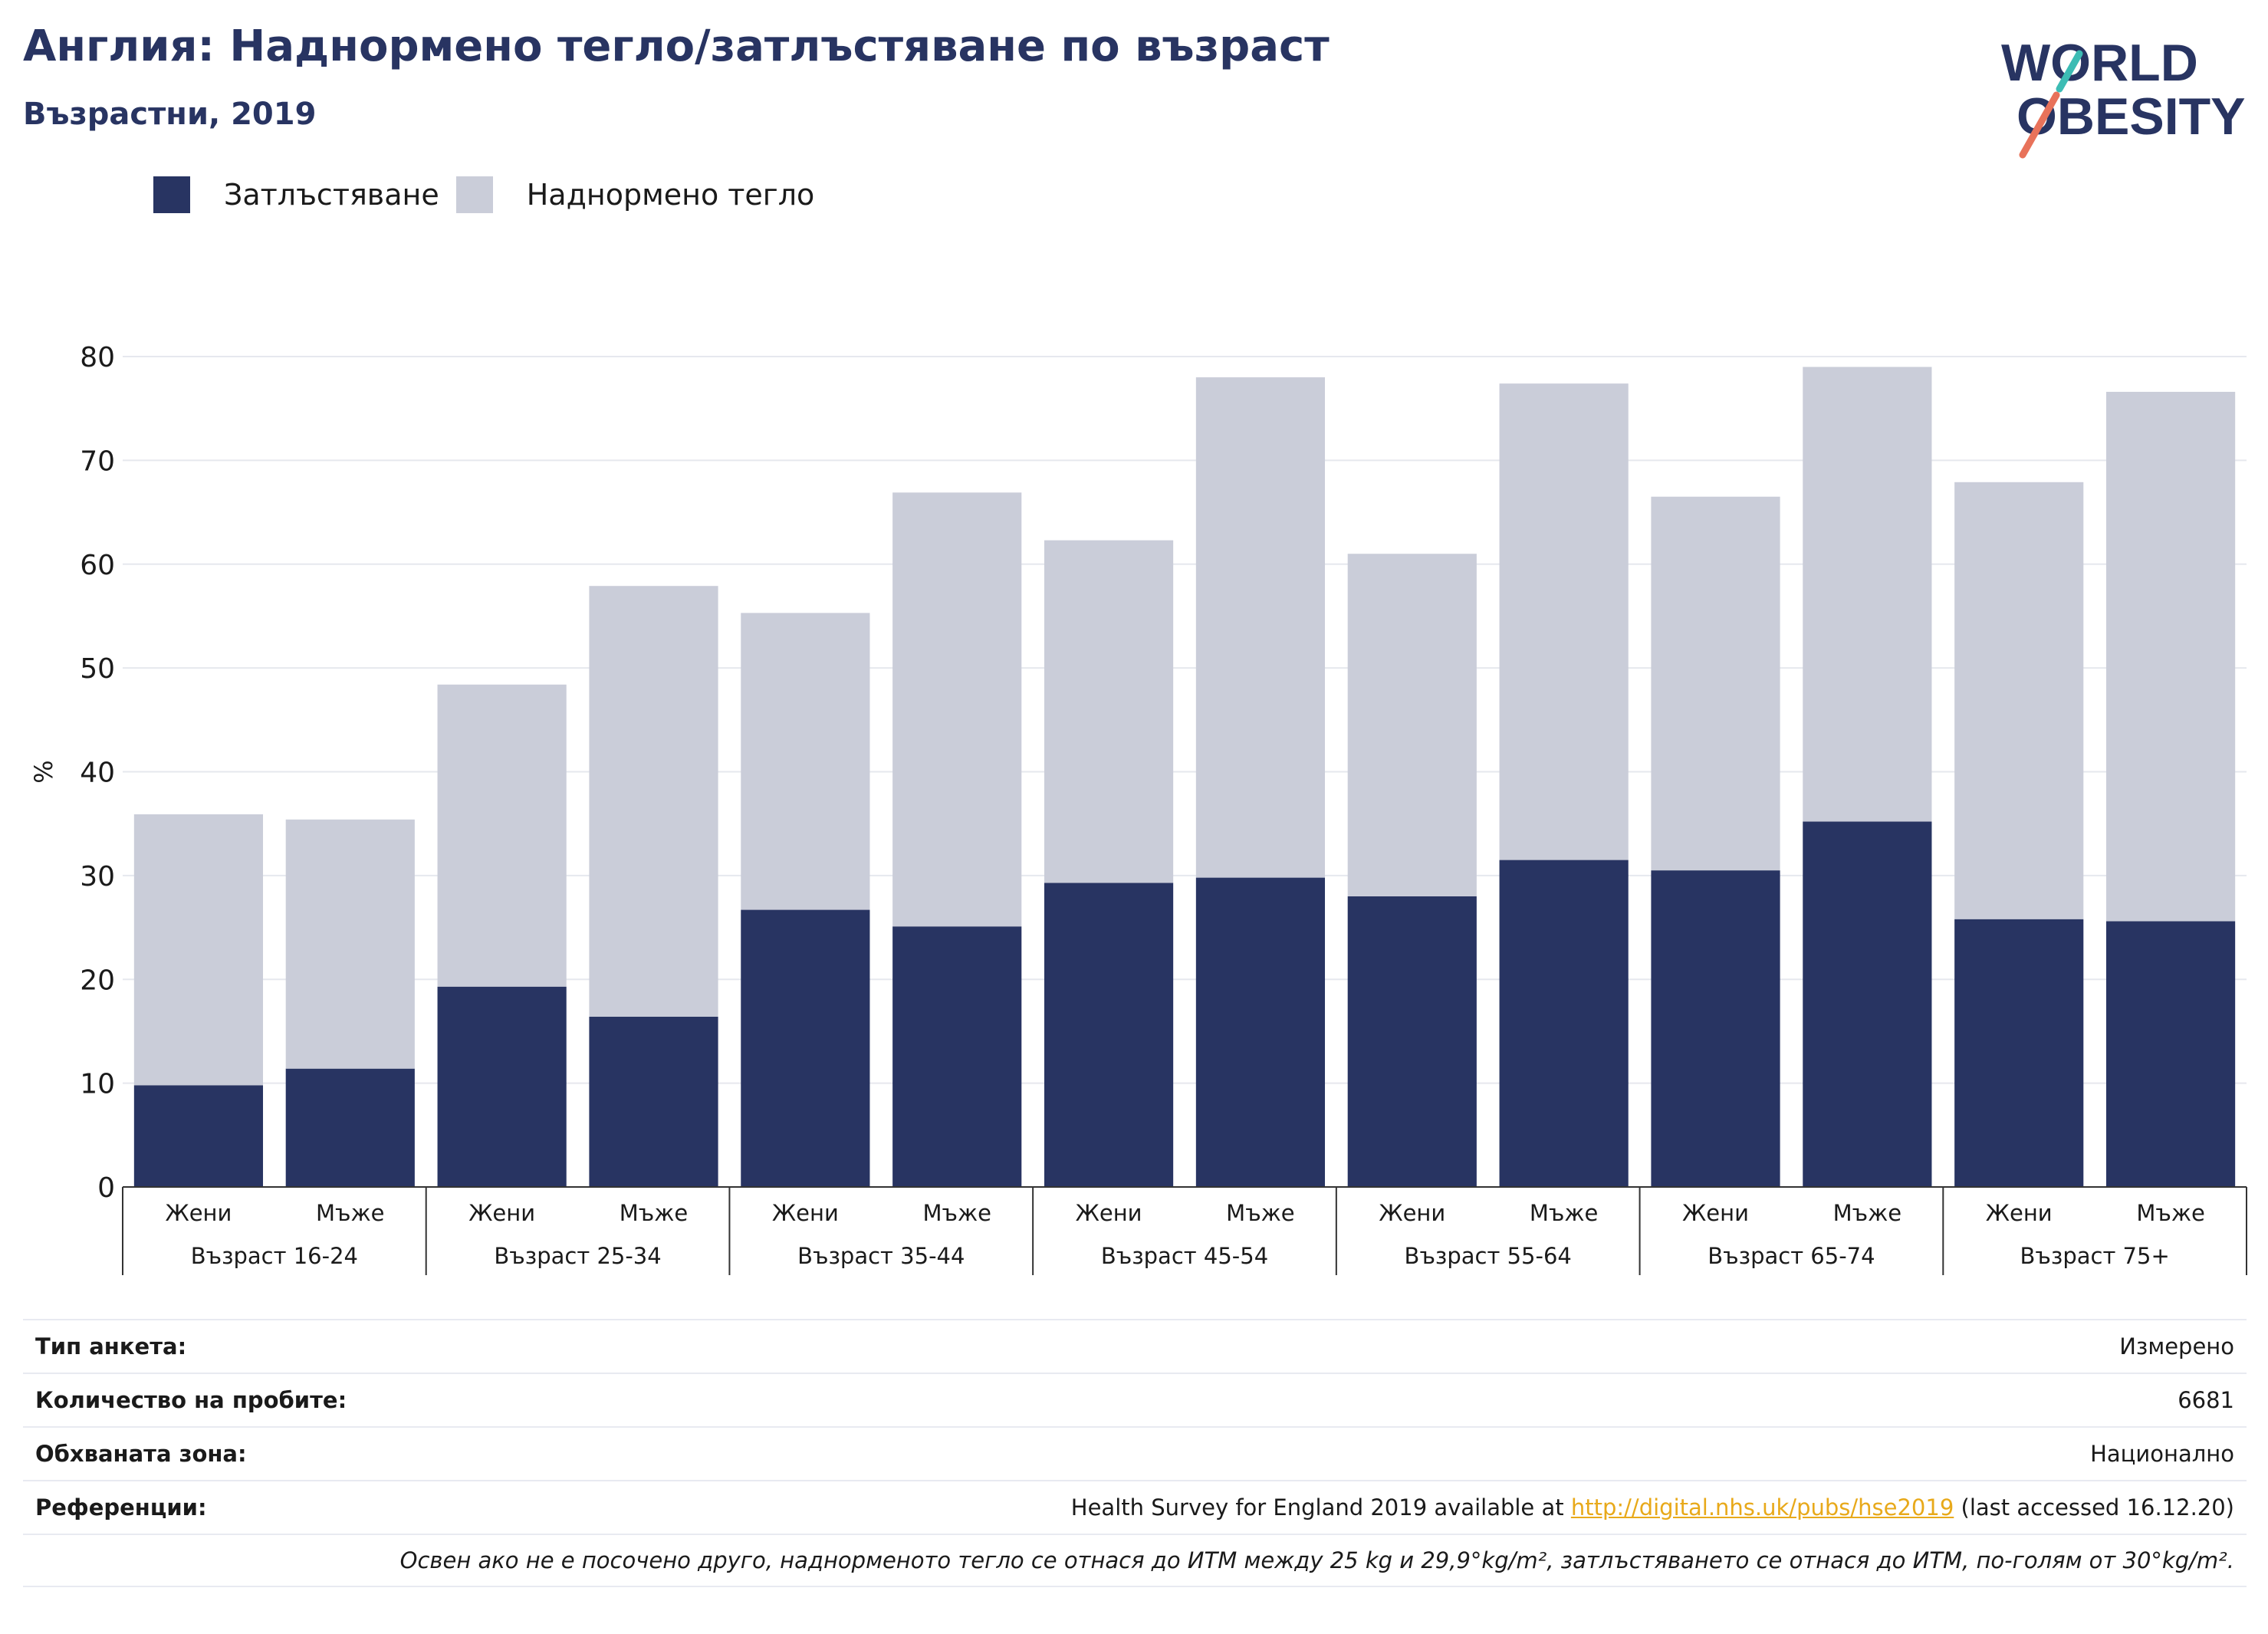  I want to click on reference-suffix: (last accessed 16.12.20), so click(2097, 1508).